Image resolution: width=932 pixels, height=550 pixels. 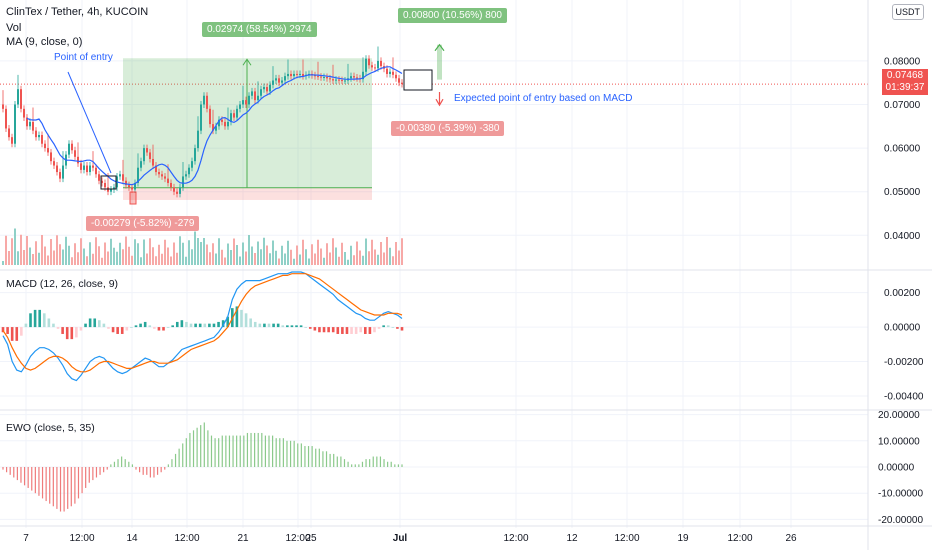 I want to click on entry-marker-box, so click(x=108, y=182).